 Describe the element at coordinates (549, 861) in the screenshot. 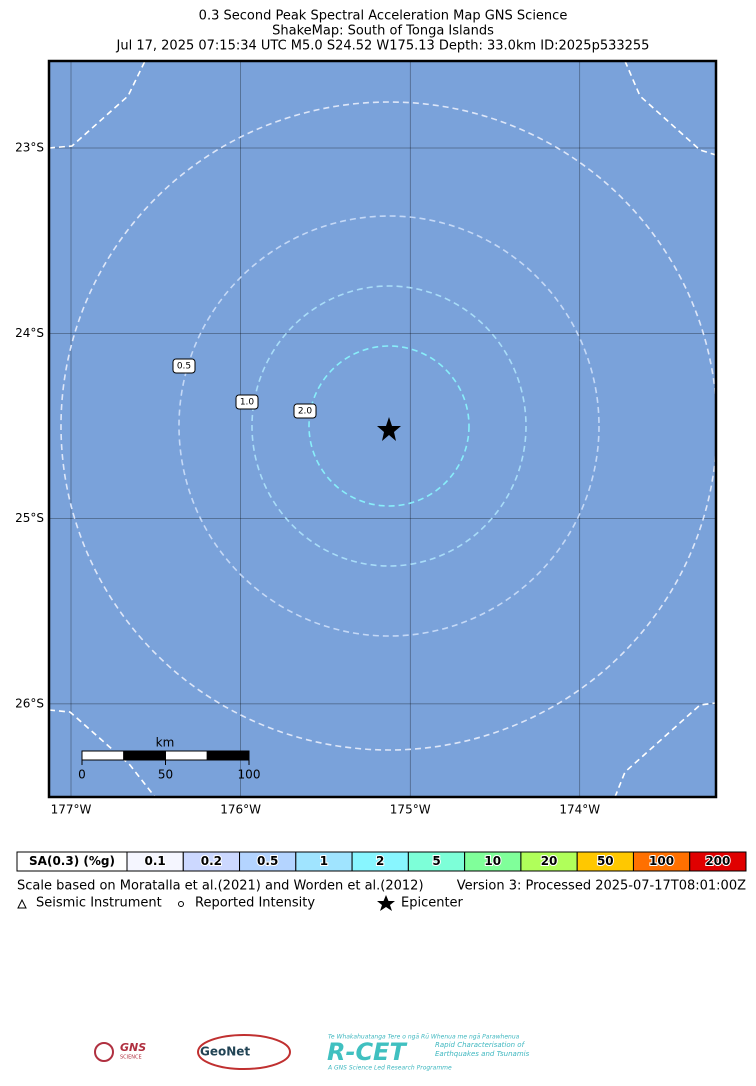

I see `legend-label: 20` at that location.